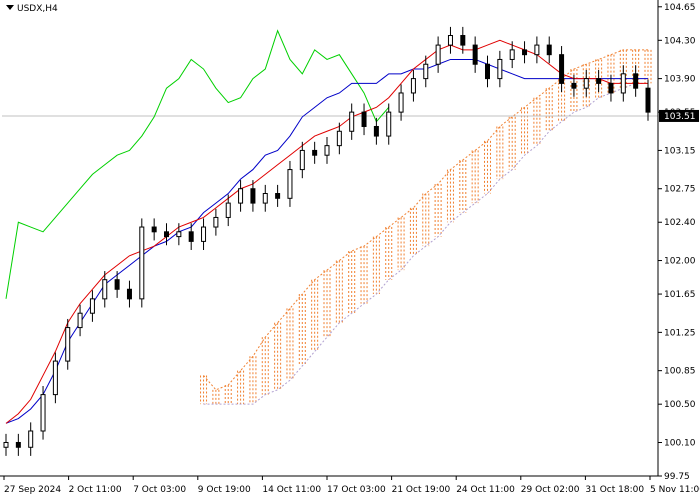 The image size is (700, 504). What do you see at coordinates (224, 490) in the screenshot?
I see `x-tick-label: 9 Oct 19:00` at bounding box center [224, 490].